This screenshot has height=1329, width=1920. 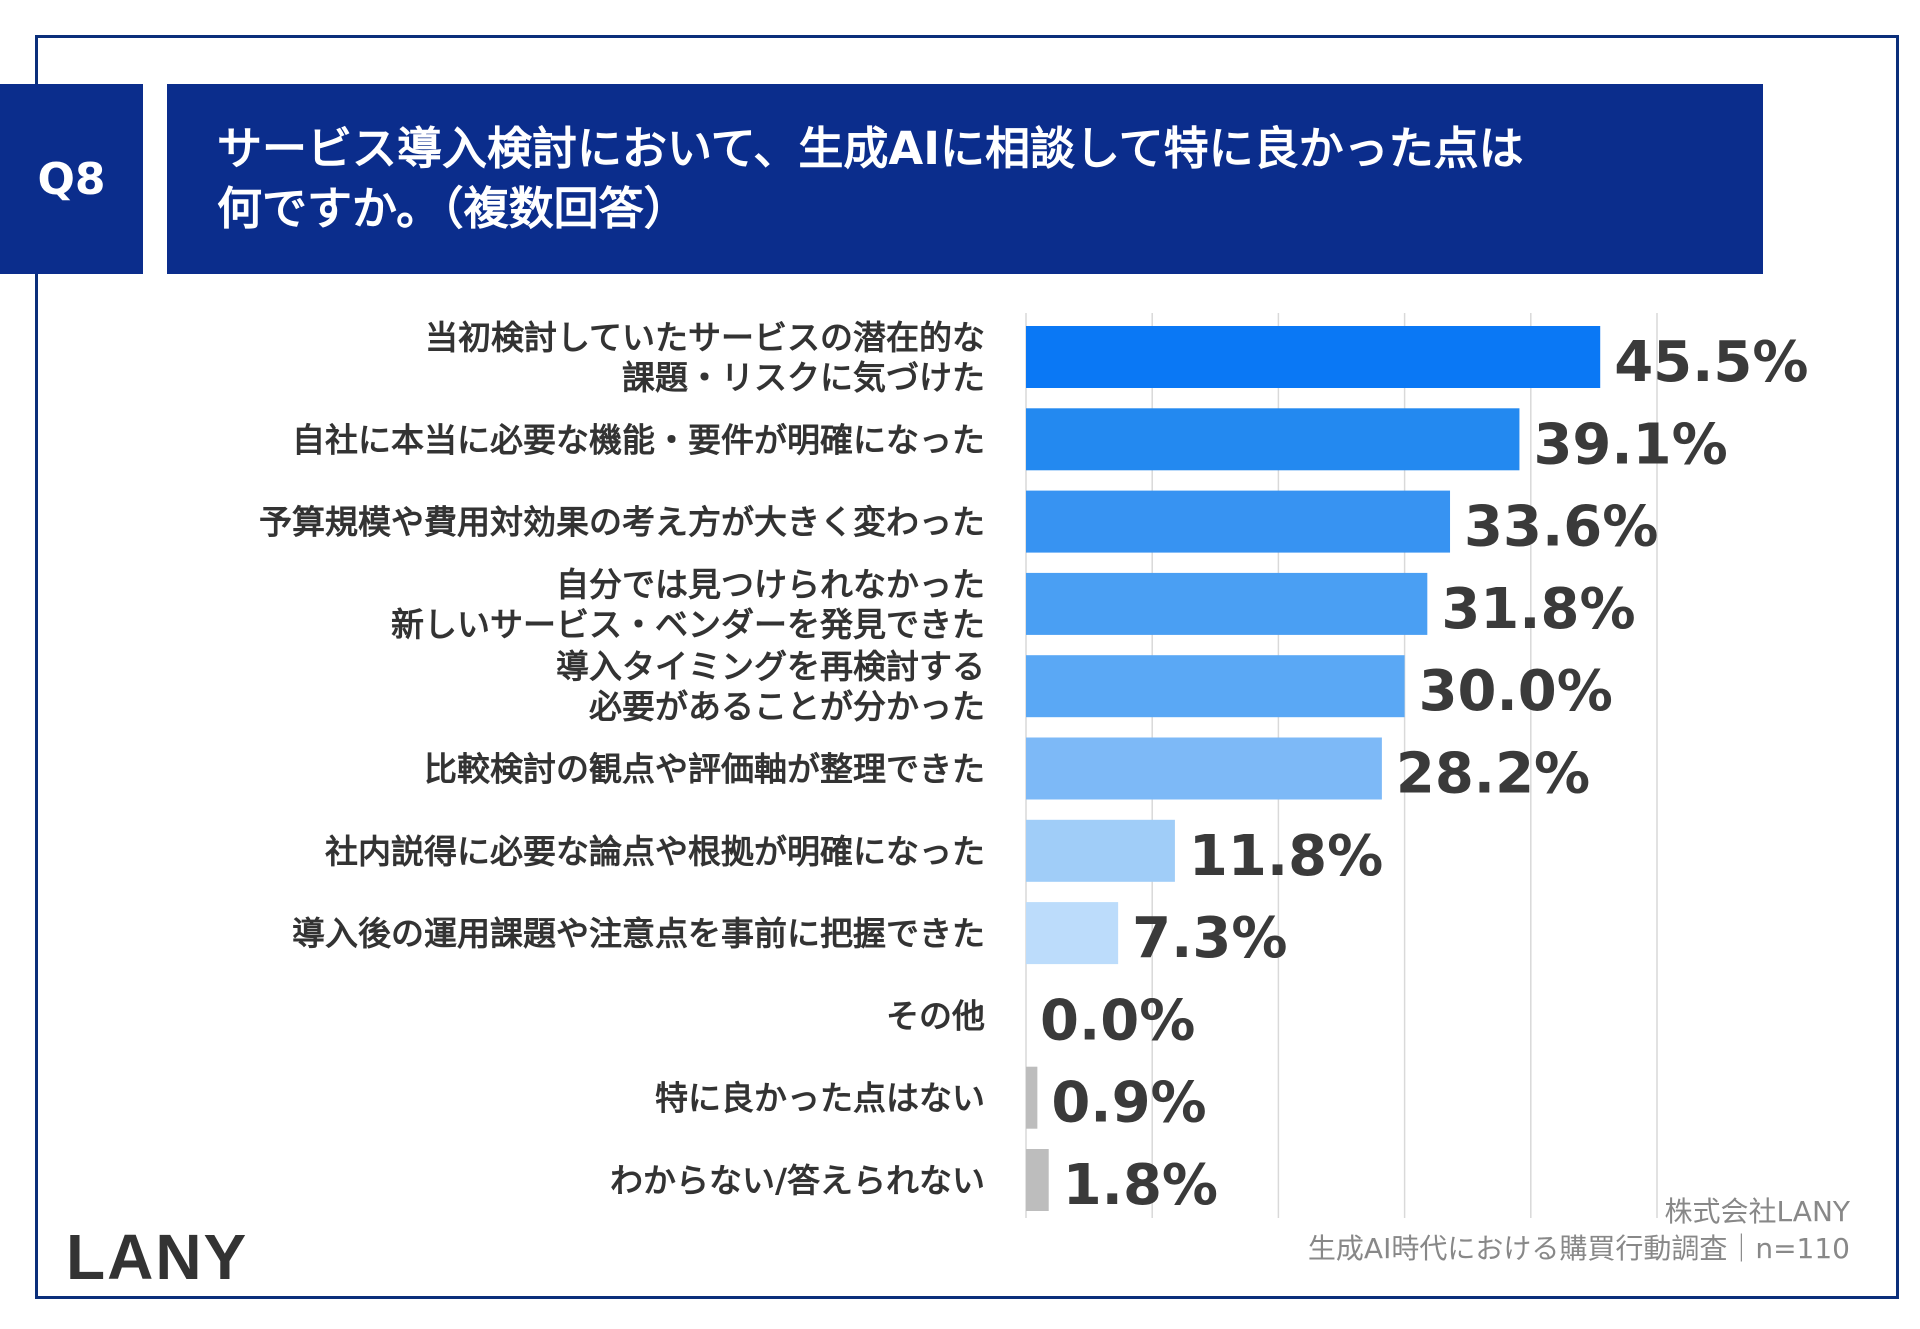 I want to click on value-label: 33.6%, so click(x=1561, y=527).